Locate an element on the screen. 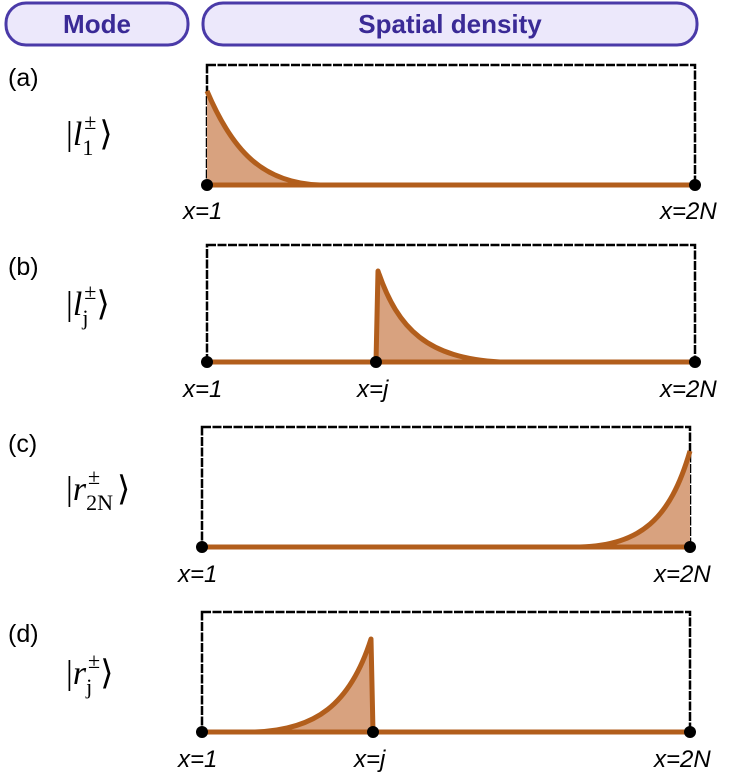 This screenshot has height=782, width=734. density-header-box is located at coordinates (450, 24).